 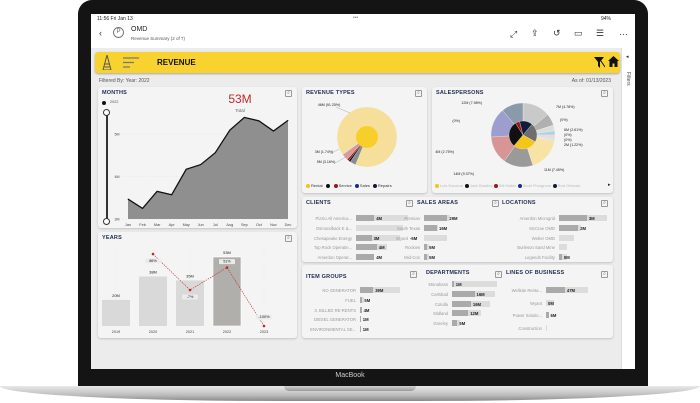 I want to click on bar-row: FUEL 5M, so click(x=336, y=300).